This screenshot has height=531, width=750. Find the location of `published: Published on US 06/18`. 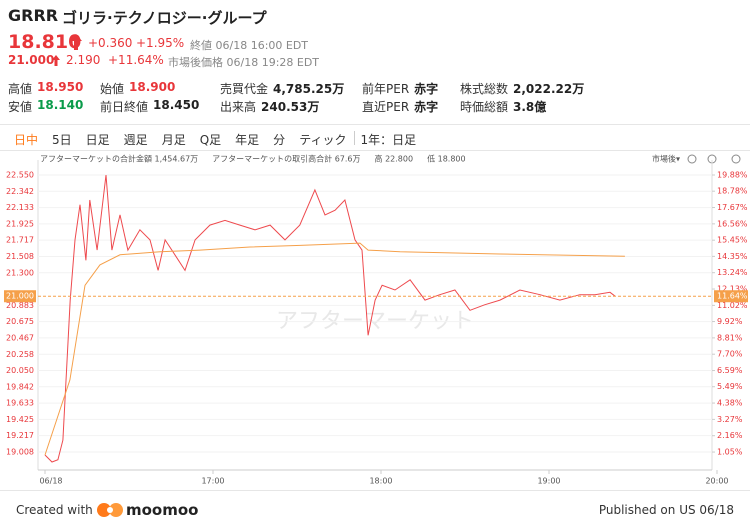

published: Published on US 06/18 is located at coordinates (666, 510).